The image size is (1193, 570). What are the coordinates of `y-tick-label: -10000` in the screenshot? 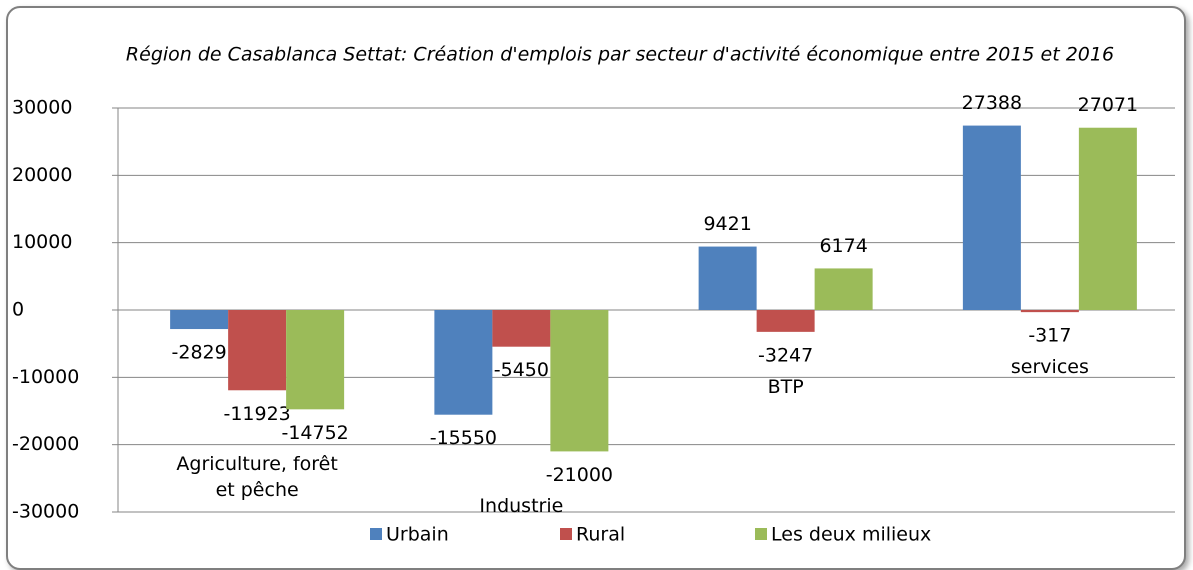 It's located at (45, 377).